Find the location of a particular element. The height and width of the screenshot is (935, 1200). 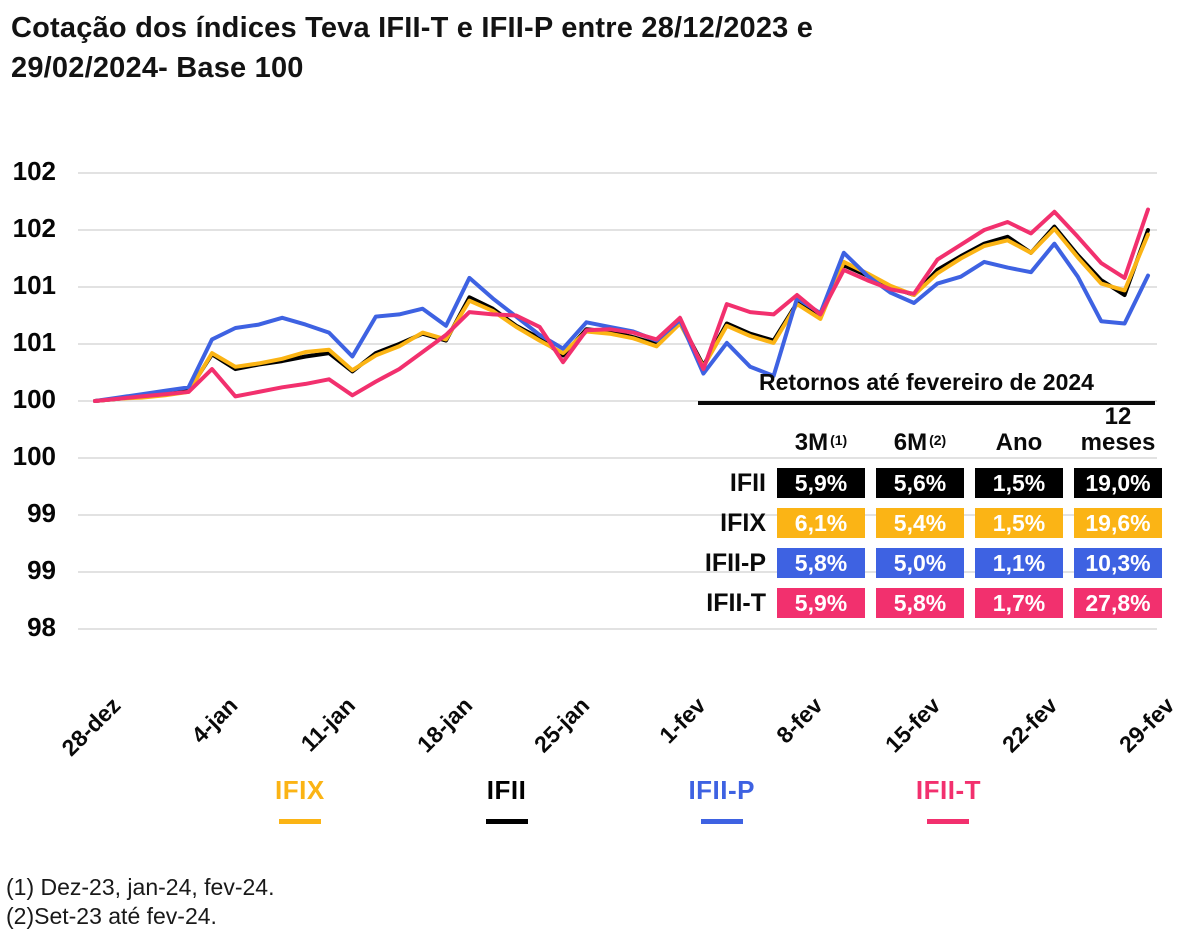

table-value-chip: 27,8% is located at coordinates (1118, 603).